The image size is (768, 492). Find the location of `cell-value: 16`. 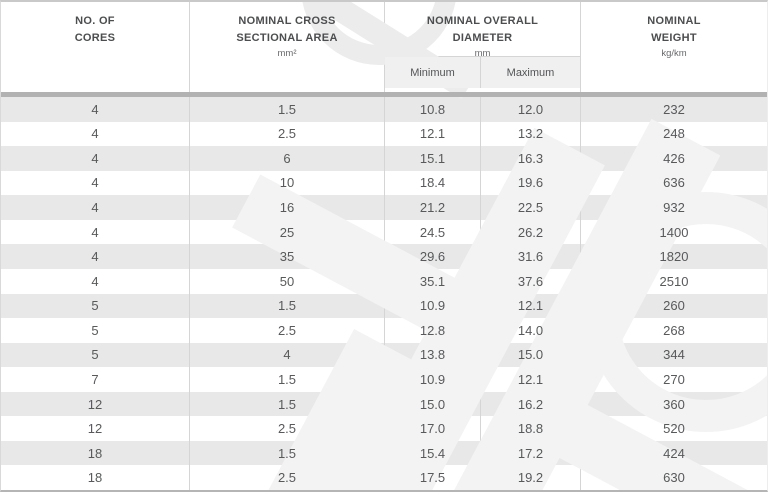

cell-value: 16 is located at coordinates (287, 208).